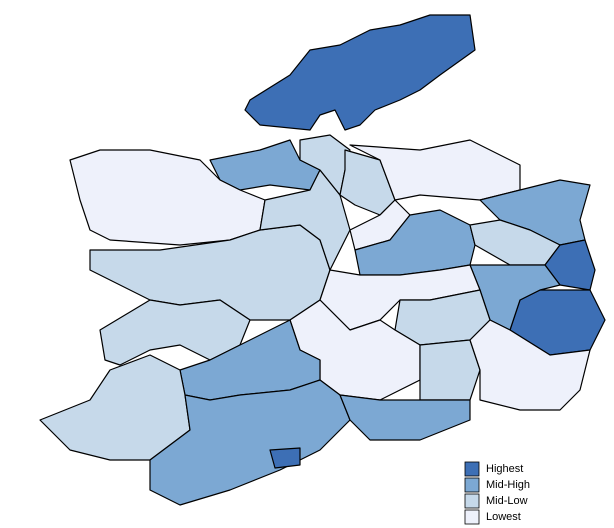 Image resolution: width=614 pixels, height=528 pixels. I want to click on legend-label: Lowest, so click(503, 517).